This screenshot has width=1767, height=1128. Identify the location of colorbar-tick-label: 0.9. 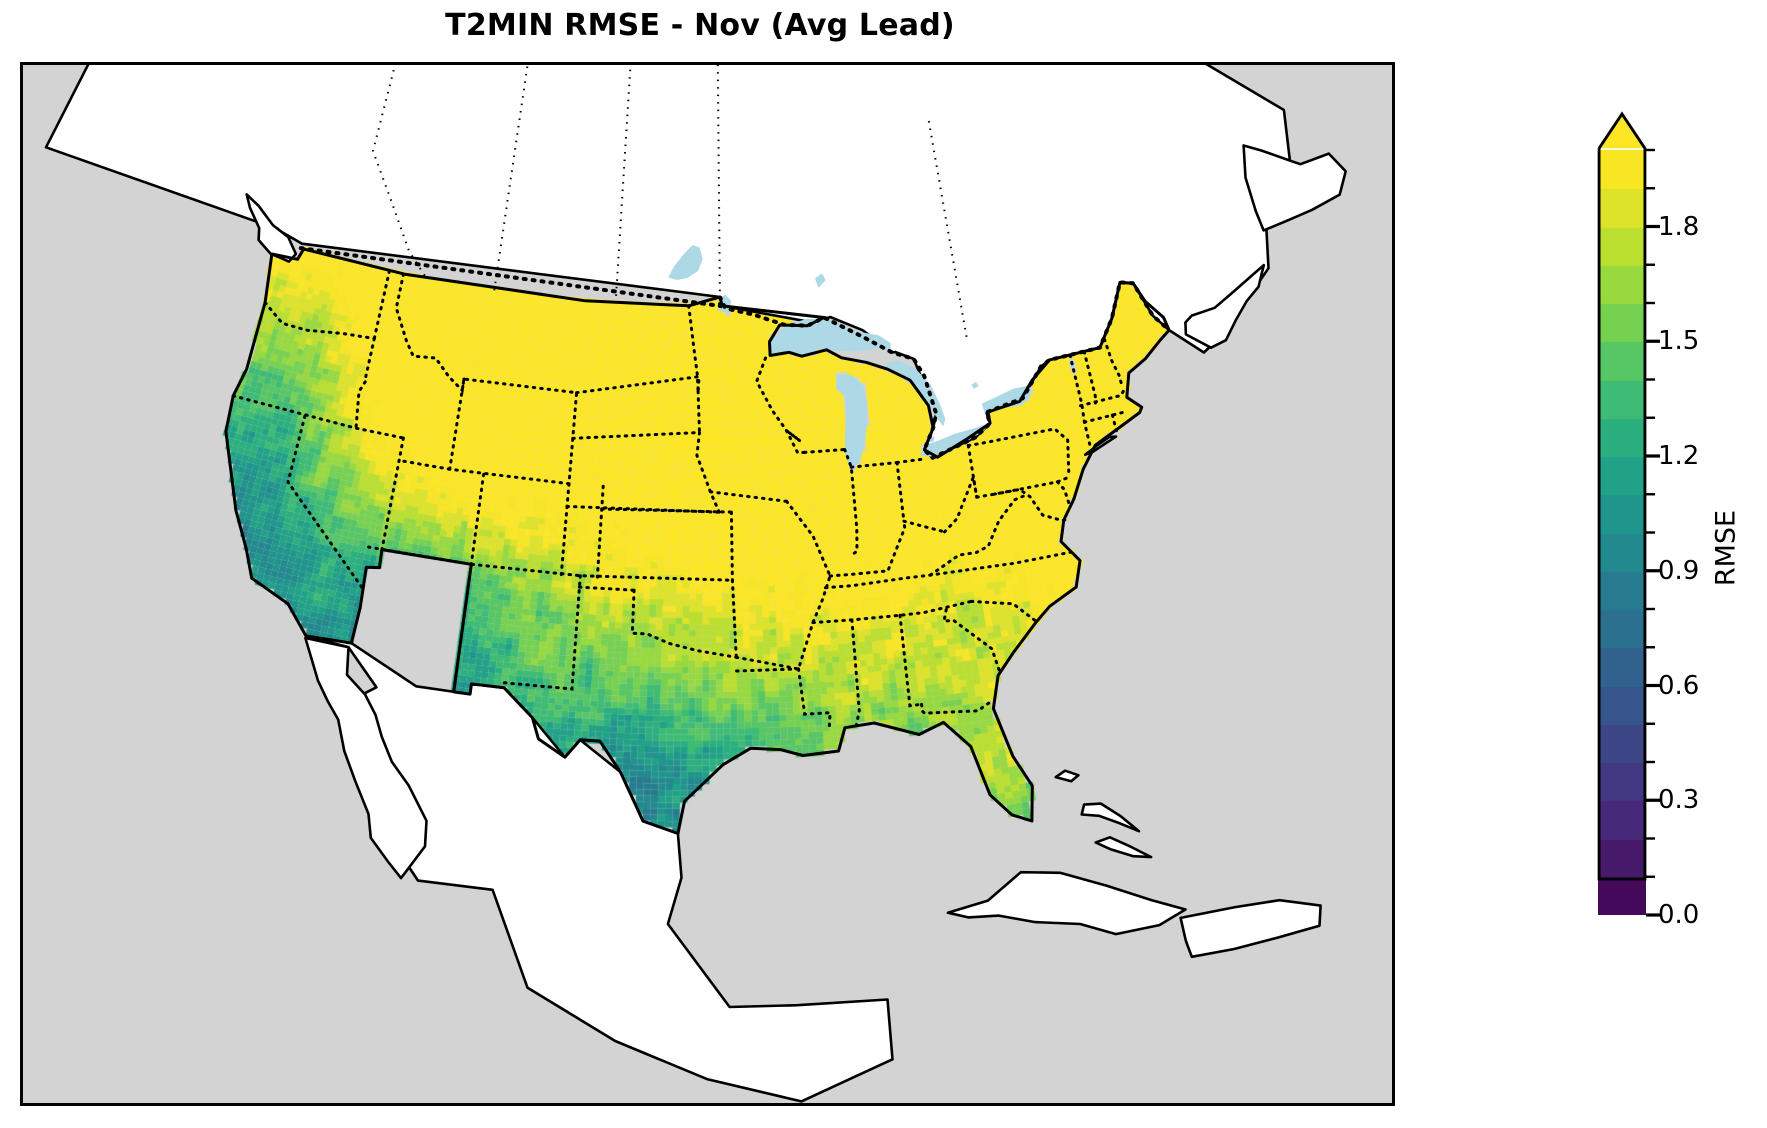
(1679, 570).